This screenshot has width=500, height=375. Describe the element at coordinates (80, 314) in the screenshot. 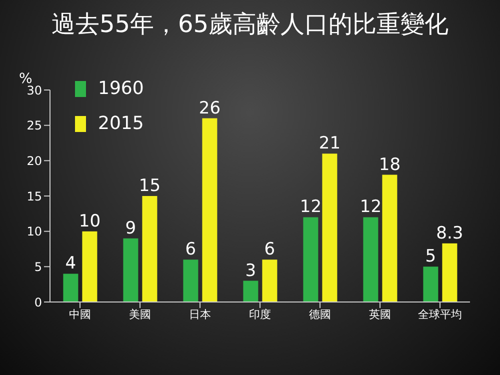

I see `x-tick-label: 中國` at that location.